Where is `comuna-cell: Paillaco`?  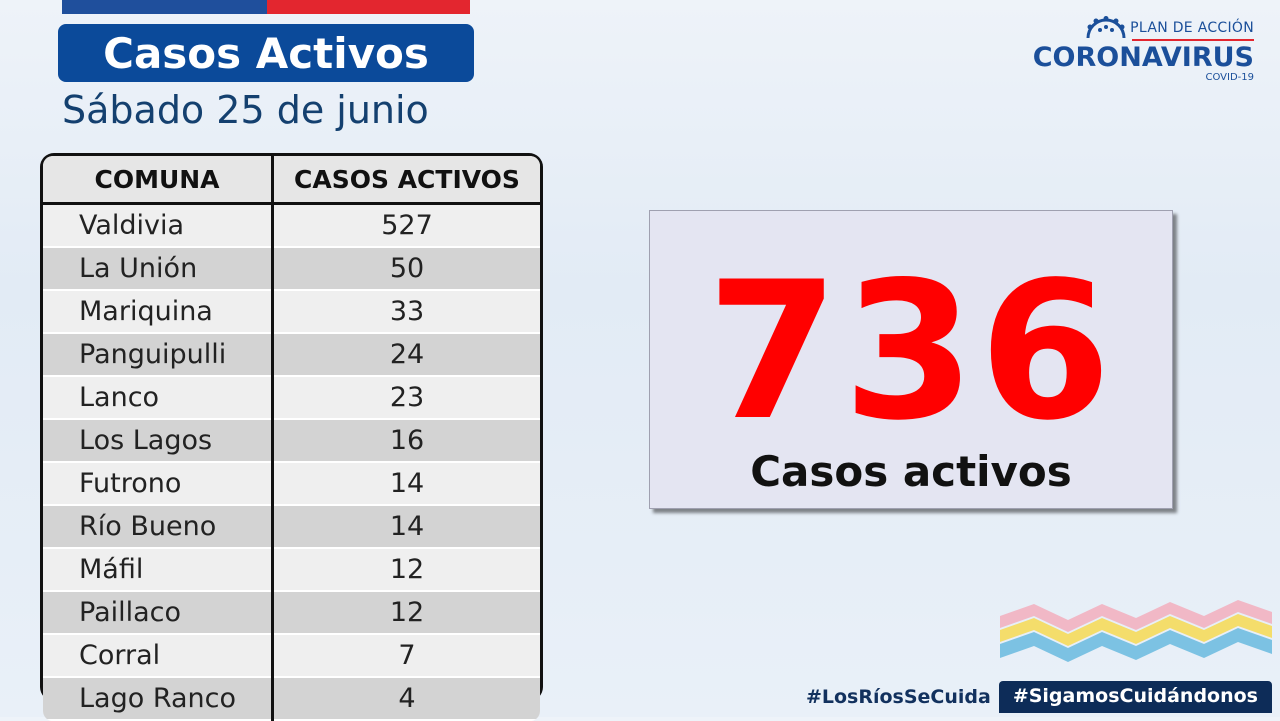 comuna-cell: Paillaco is located at coordinates (158, 613).